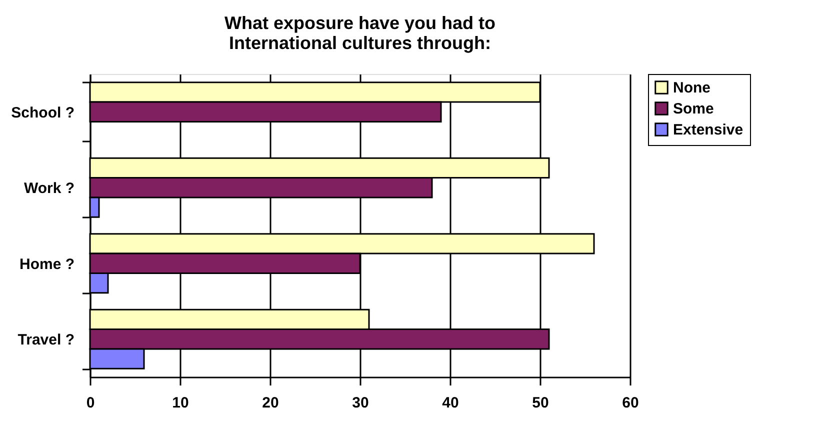  I want to click on x-tick-label: 10, so click(180, 403).